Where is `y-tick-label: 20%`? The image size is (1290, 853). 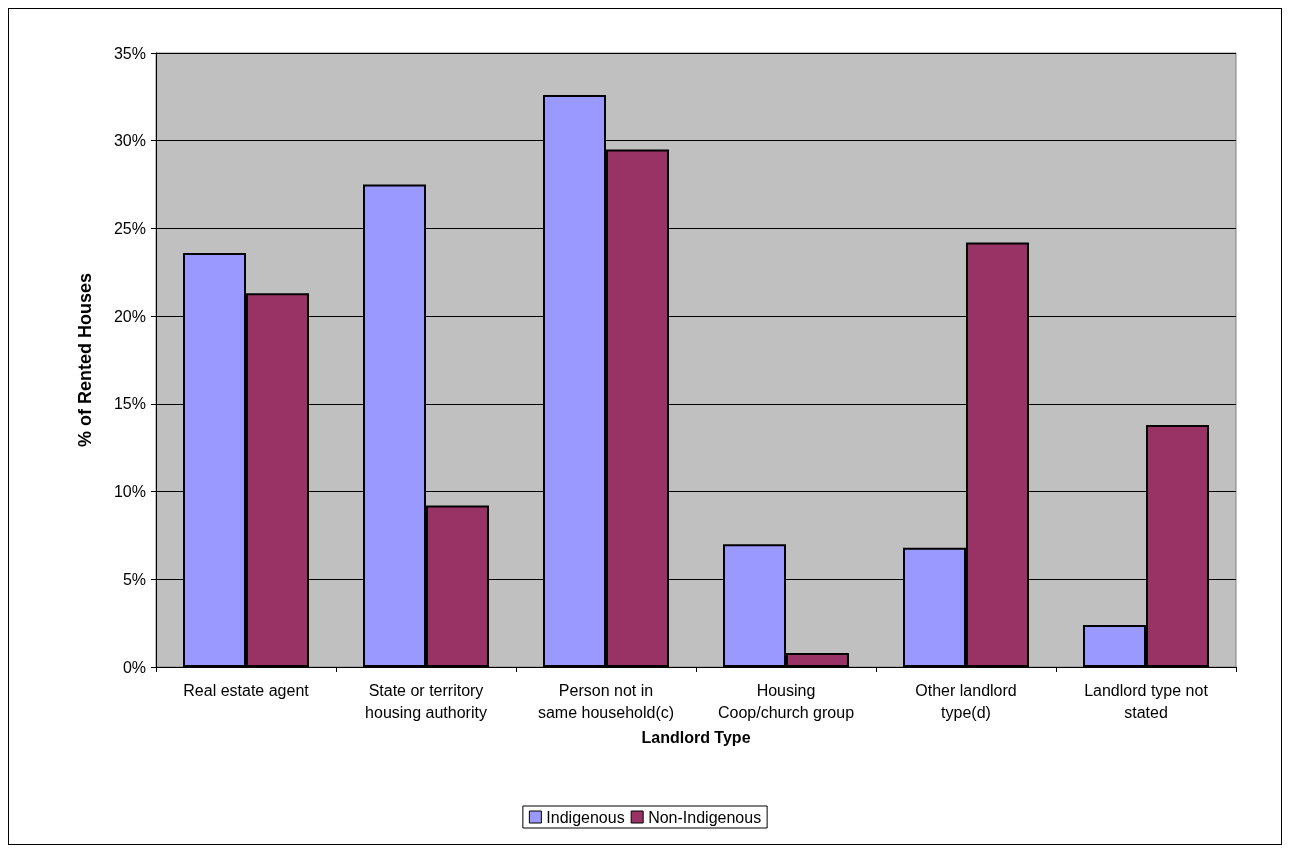 y-tick-label: 20% is located at coordinates (129, 316).